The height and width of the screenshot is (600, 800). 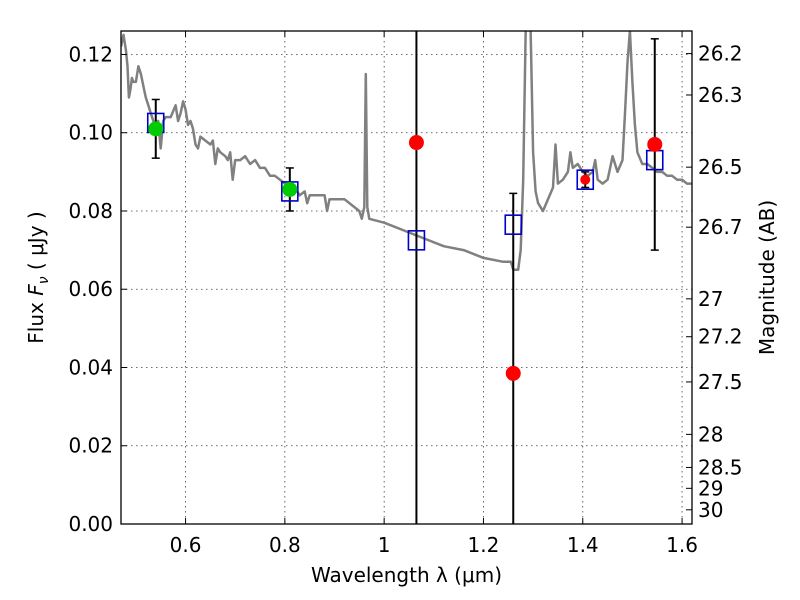 What do you see at coordinates (710, 488) in the screenshot?
I see `mag-tick-label: 29` at bounding box center [710, 488].